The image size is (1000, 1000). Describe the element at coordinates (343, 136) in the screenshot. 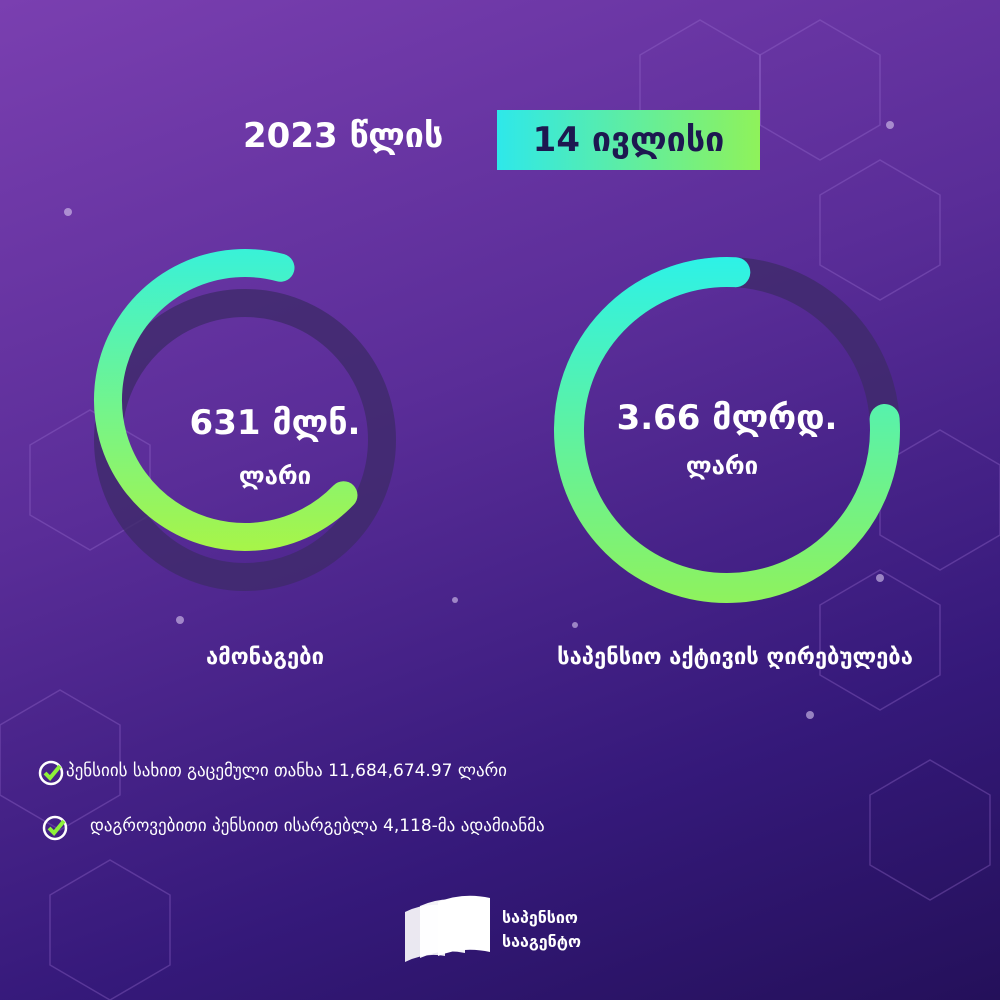

I see `title-year: 2023 წლის` at that location.